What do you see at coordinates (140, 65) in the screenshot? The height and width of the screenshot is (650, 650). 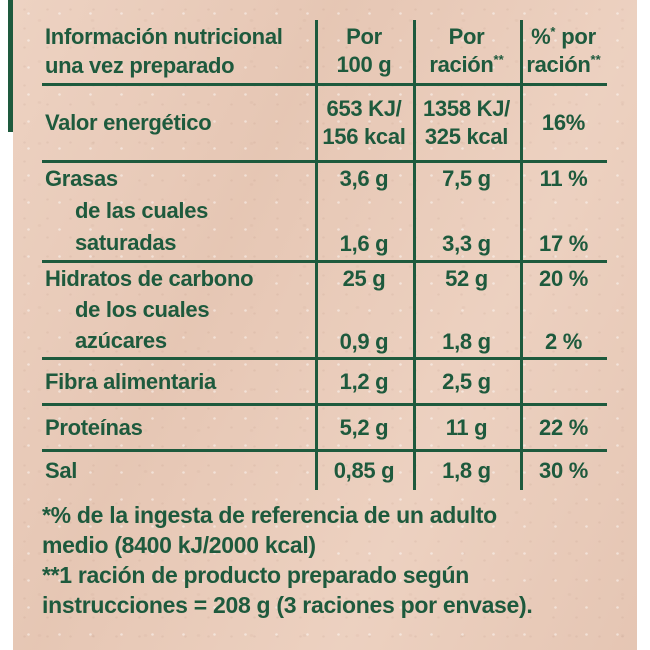 I see `table-title-line2: una vez preparado` at bounding box center [140, 65].